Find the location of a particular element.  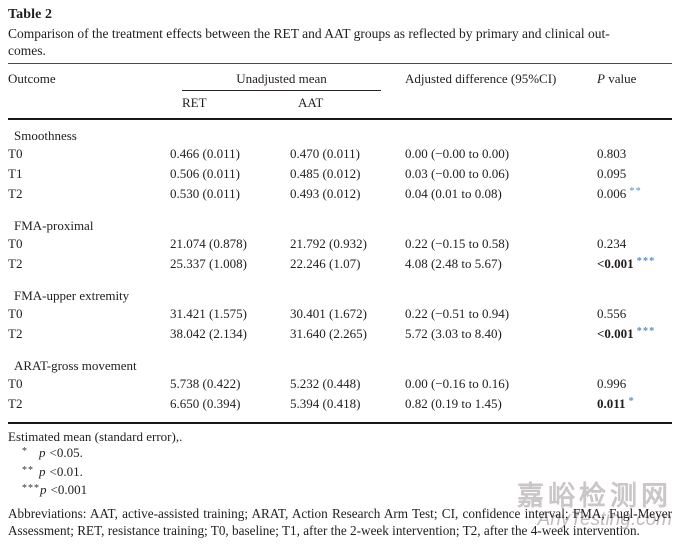

adjusted-difference-value: 5.72 (3.03 to 8.40) is located at coordinates (453, 333).